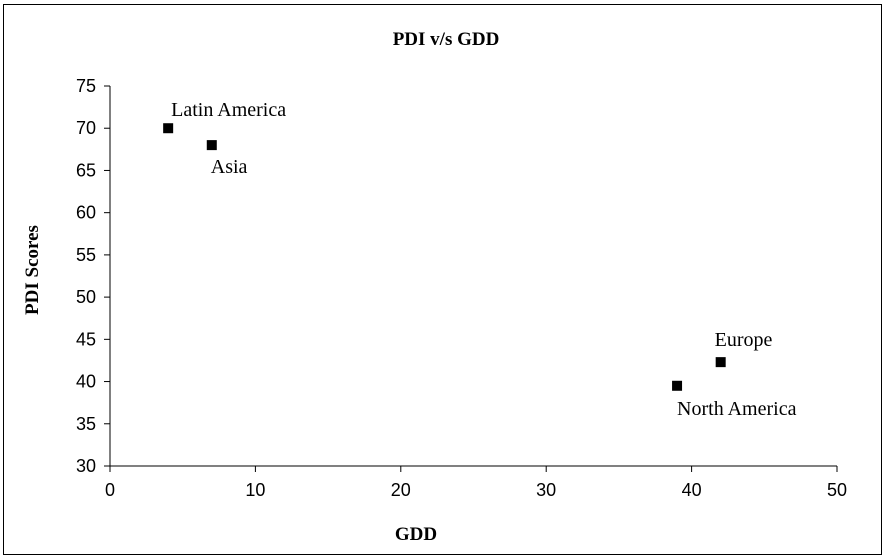 Image resolution: width=887 pixels, height=559 pixels. I want to click on y-tick-label: 60, so click(86, 213).